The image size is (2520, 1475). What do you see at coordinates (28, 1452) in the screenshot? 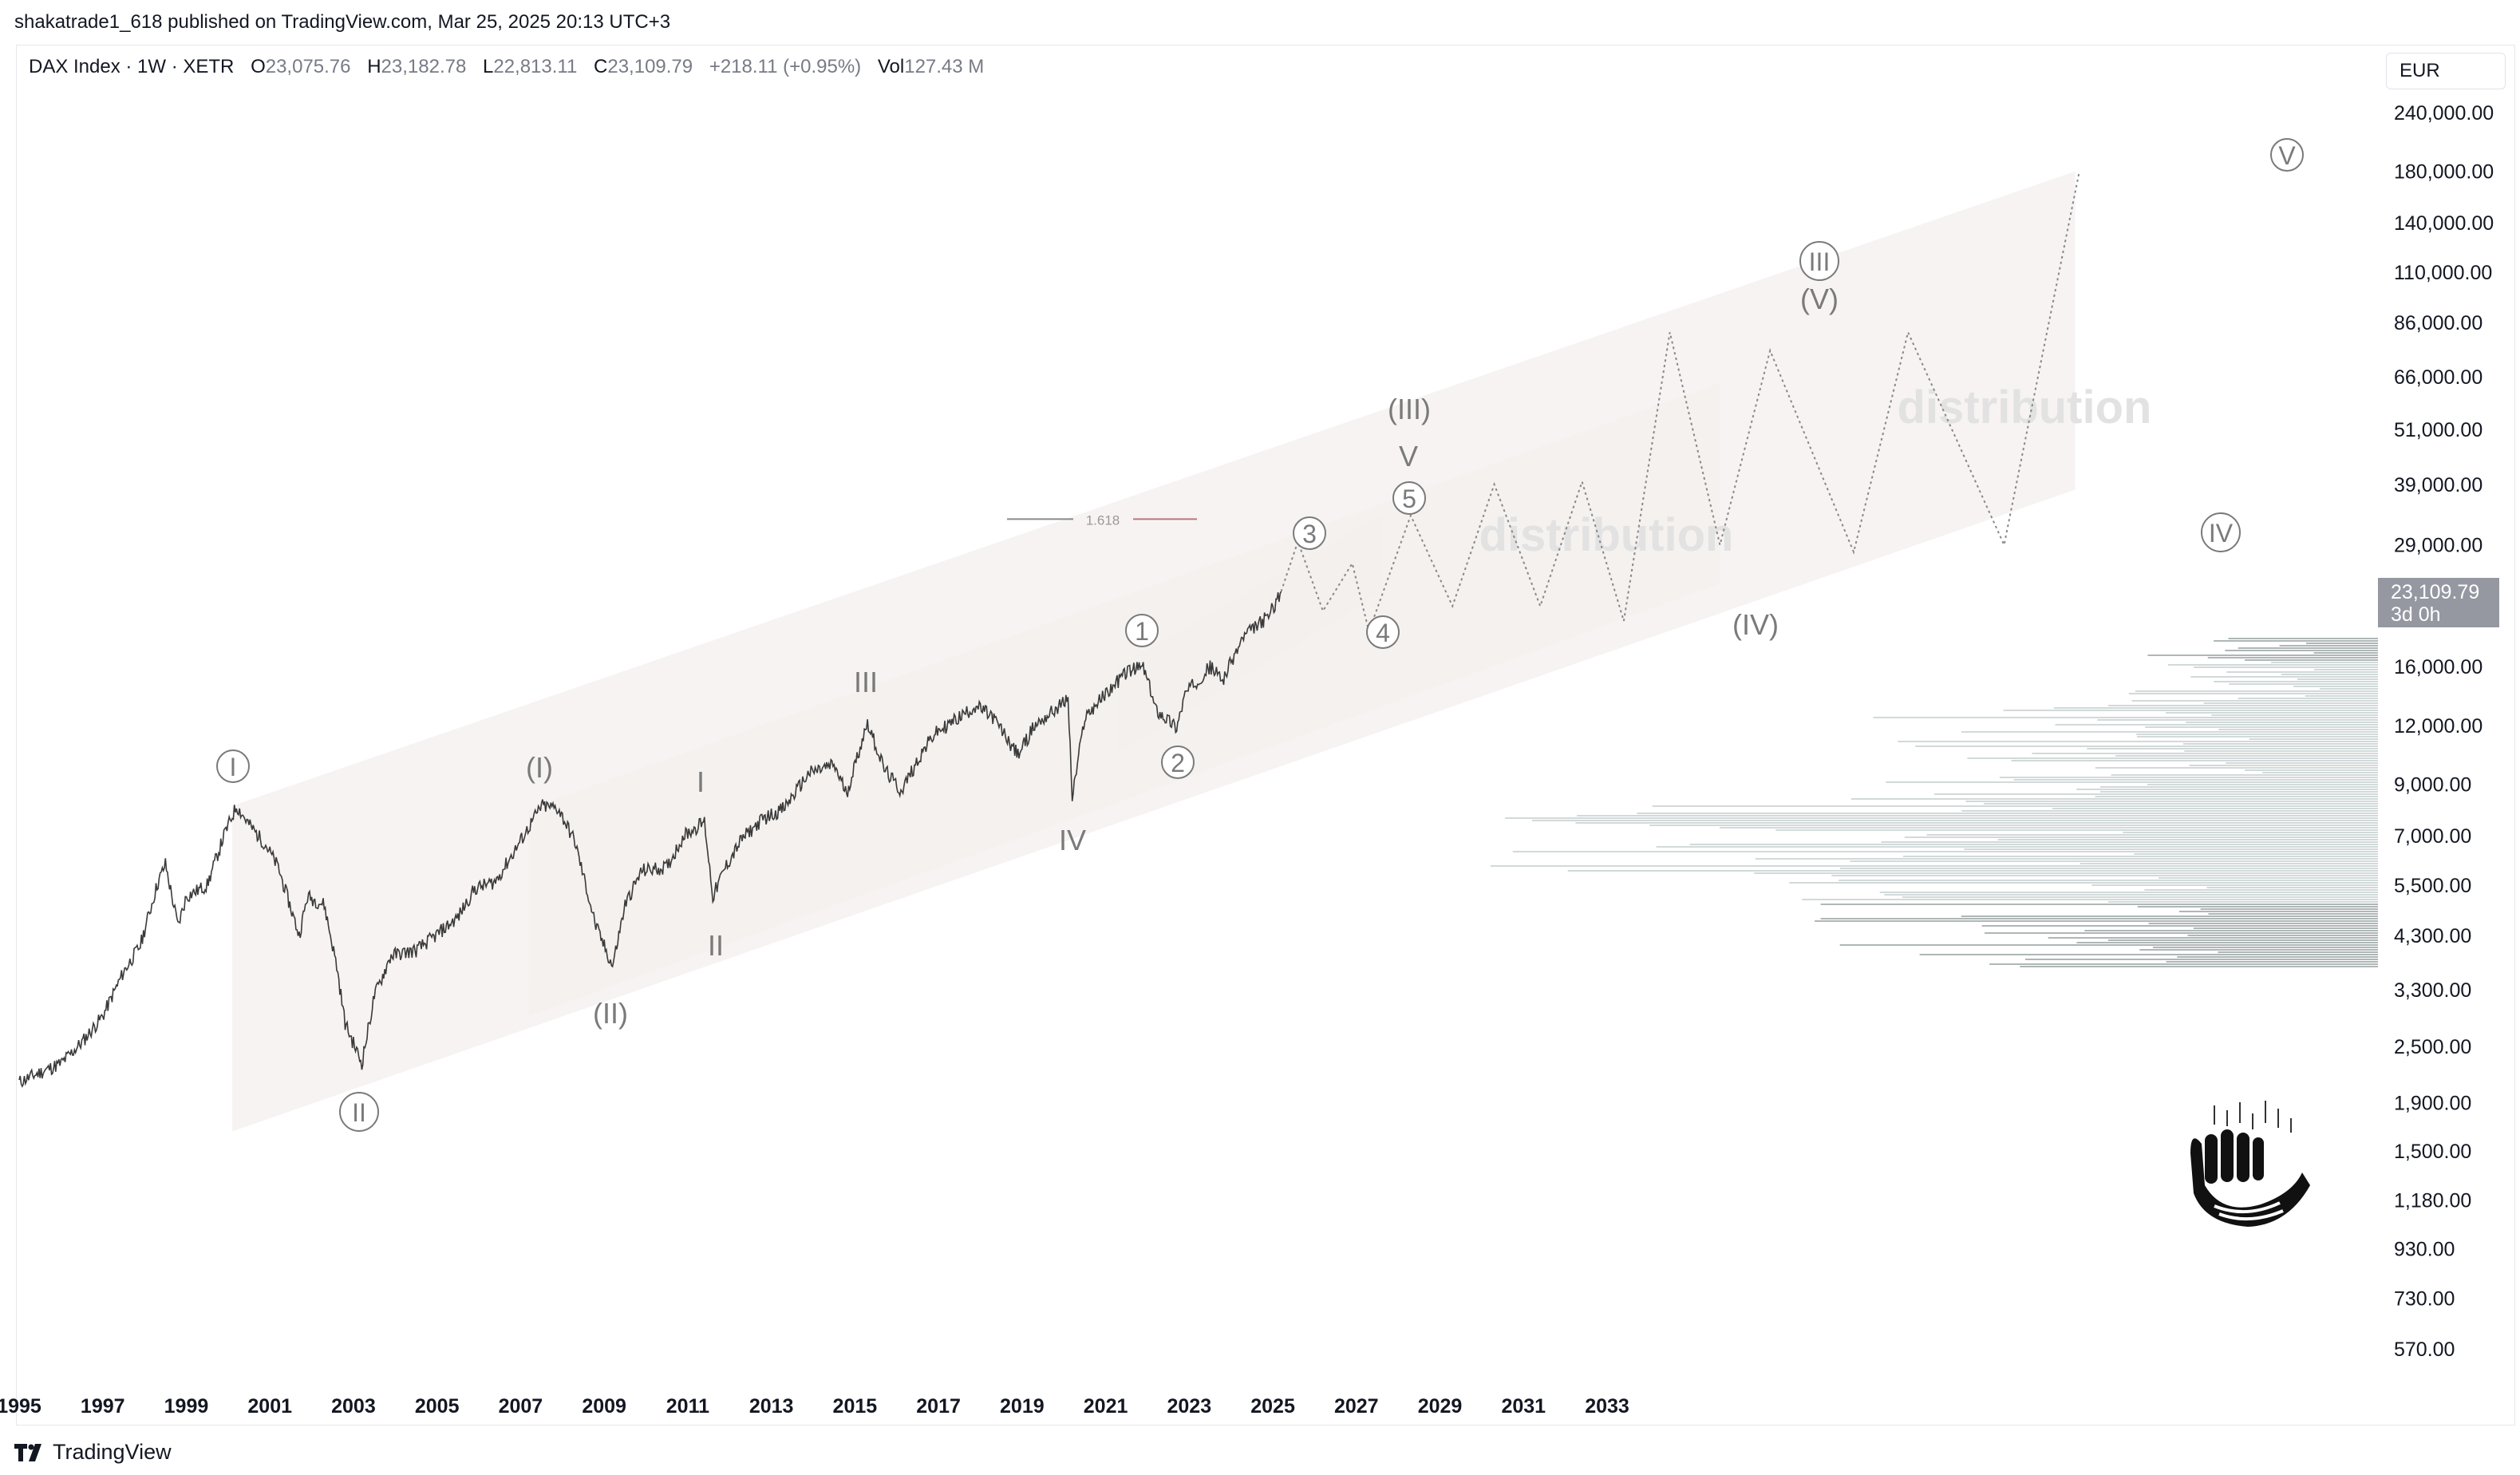
I see `tradingview-logo-icon` at bounding box center [28, 1452].